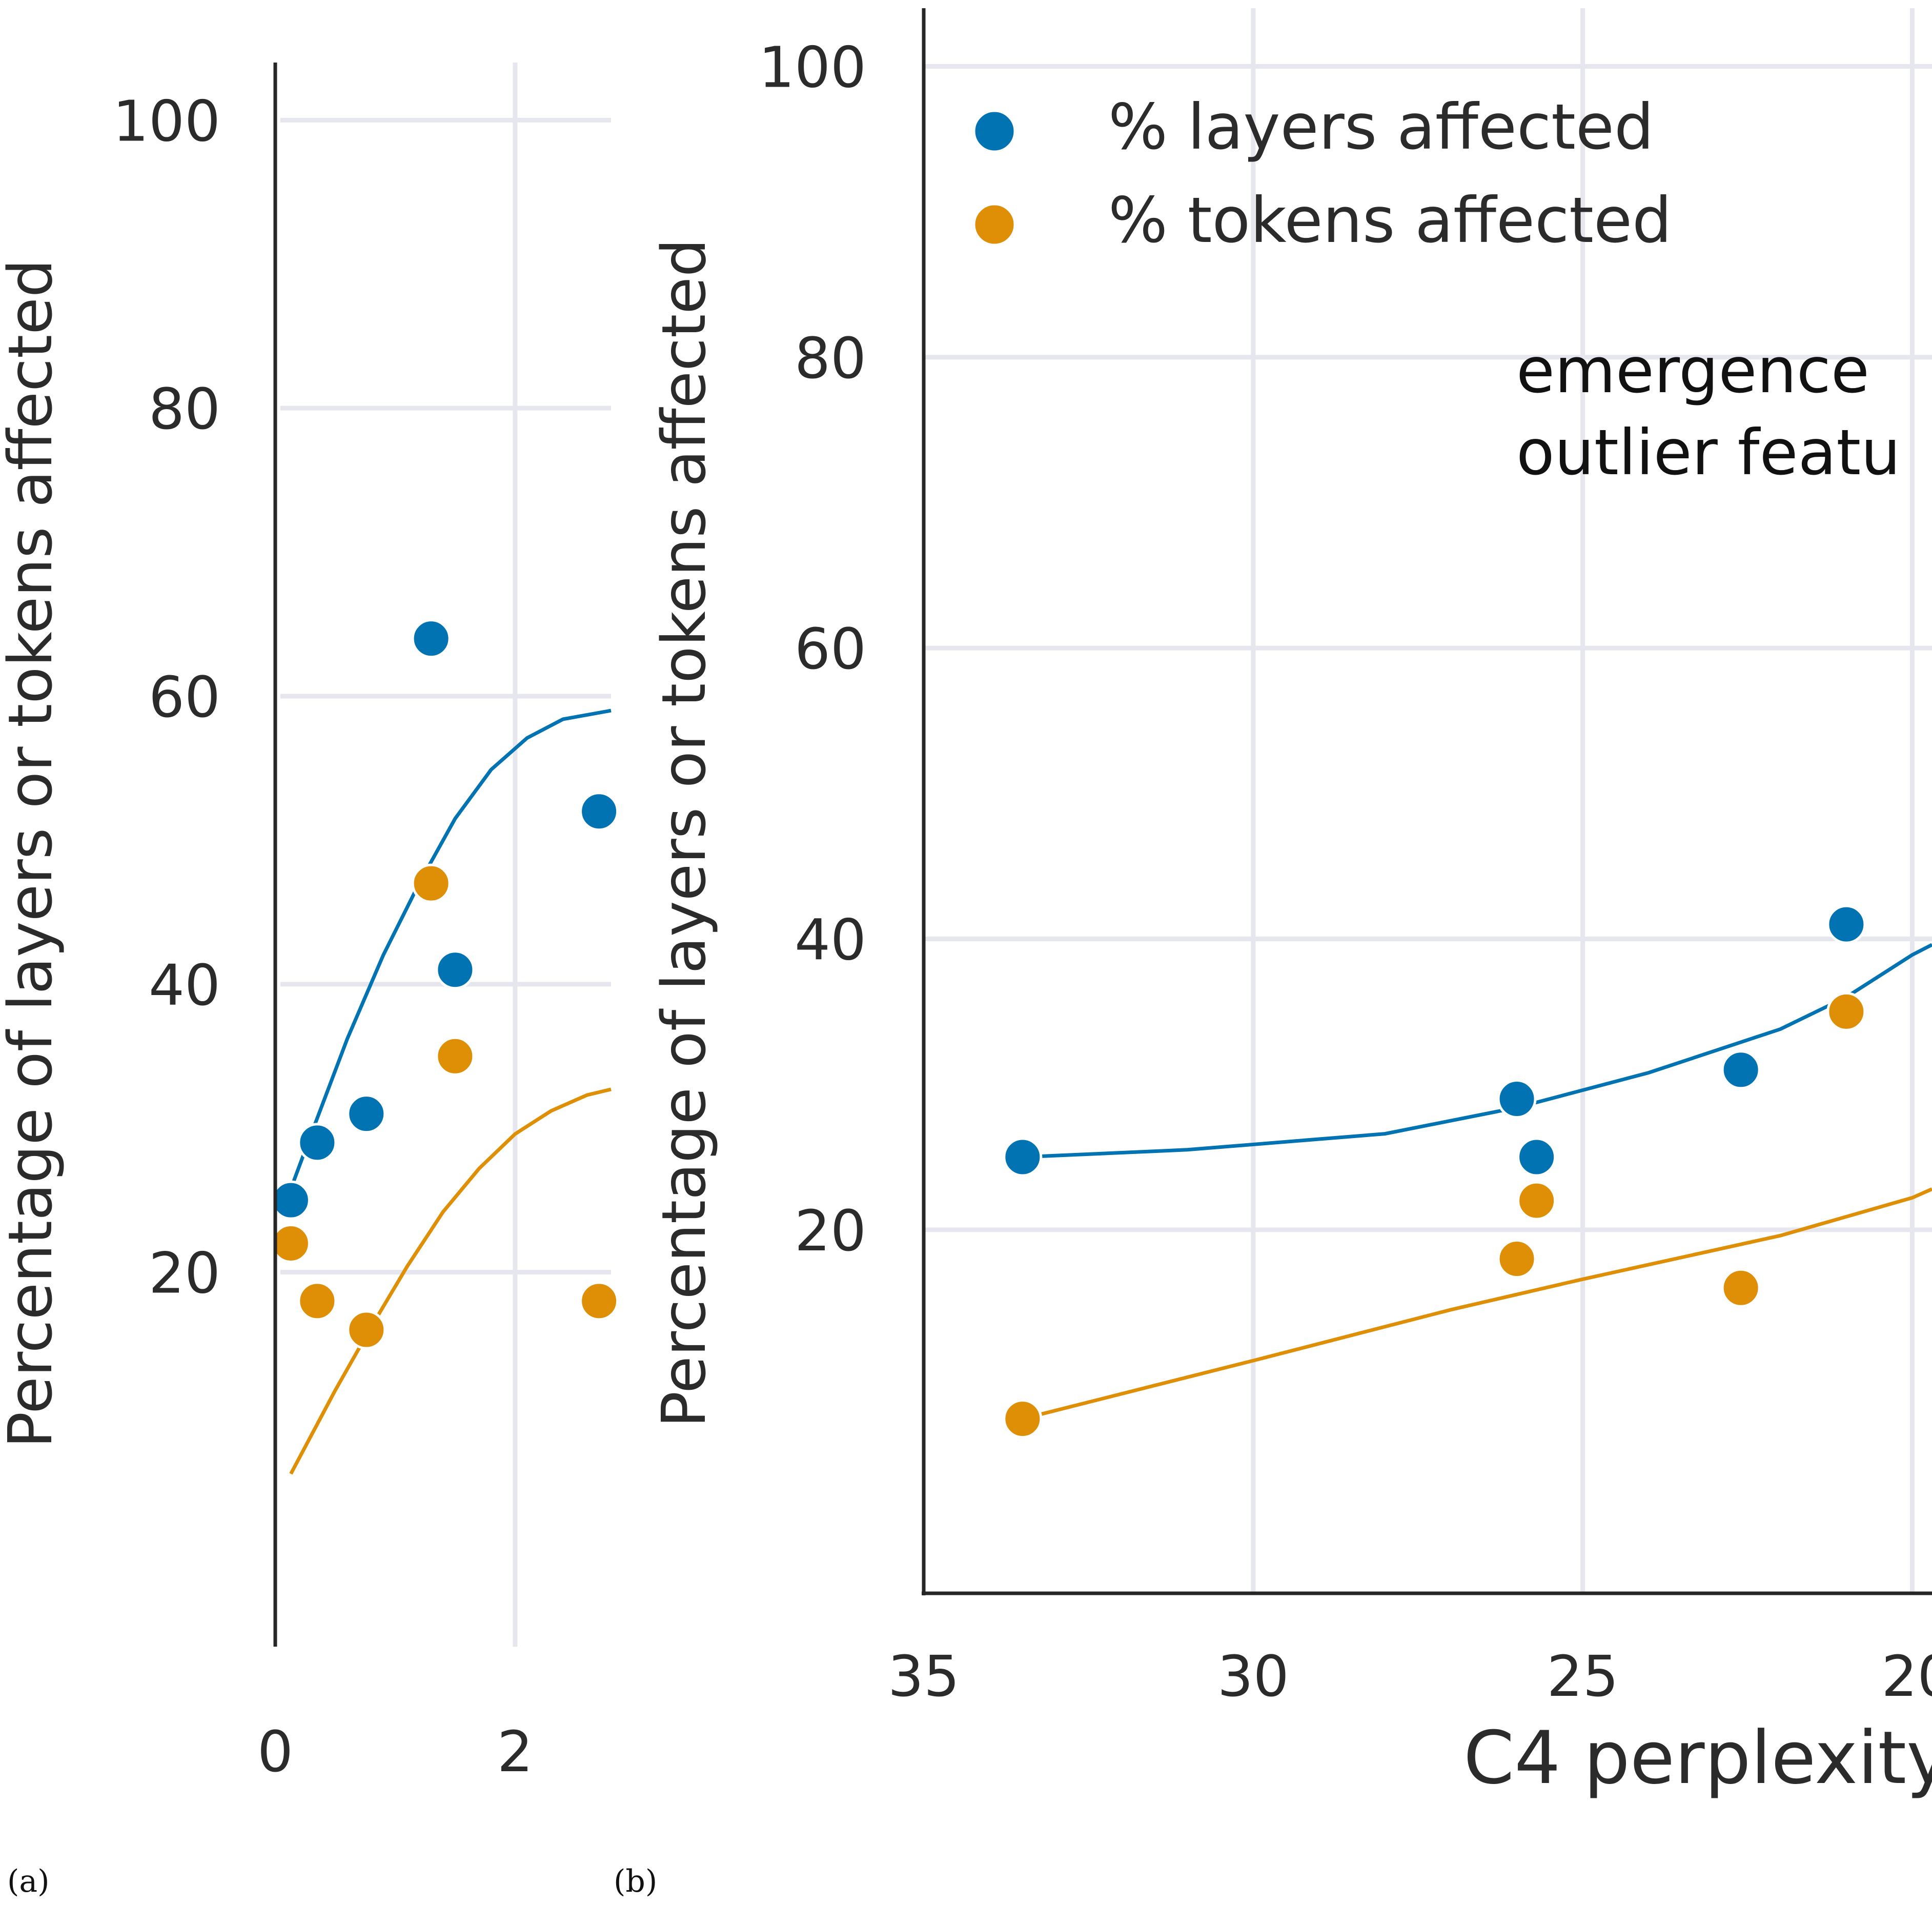  I want to click on panel-b-fit-lines, so click(1477, 1182).